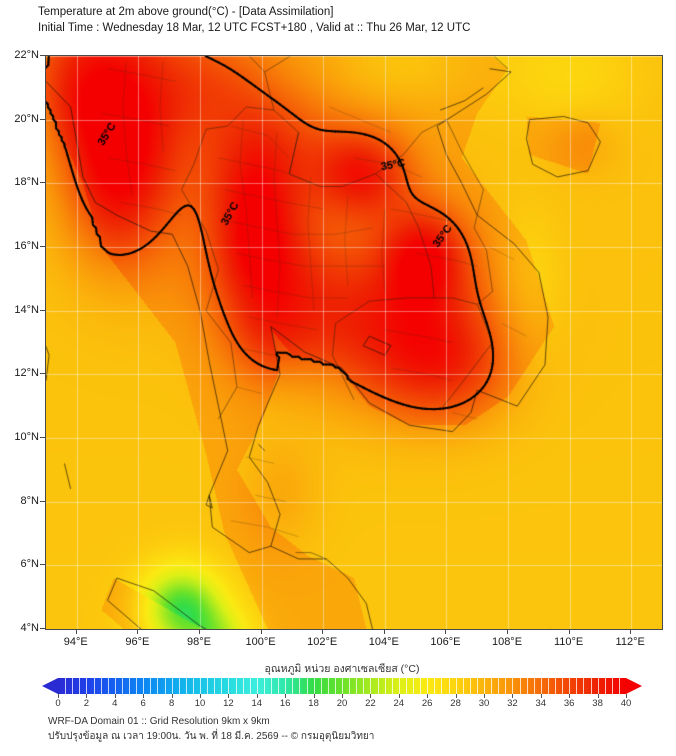 The height and width of the screenshot is (756, 676). I want to click on colorbar-bar-area: 0 2 4 6 8 10 12 14 16 18 20 22 24 26 28 30 32 34 36 38 40, so click(342, 693).